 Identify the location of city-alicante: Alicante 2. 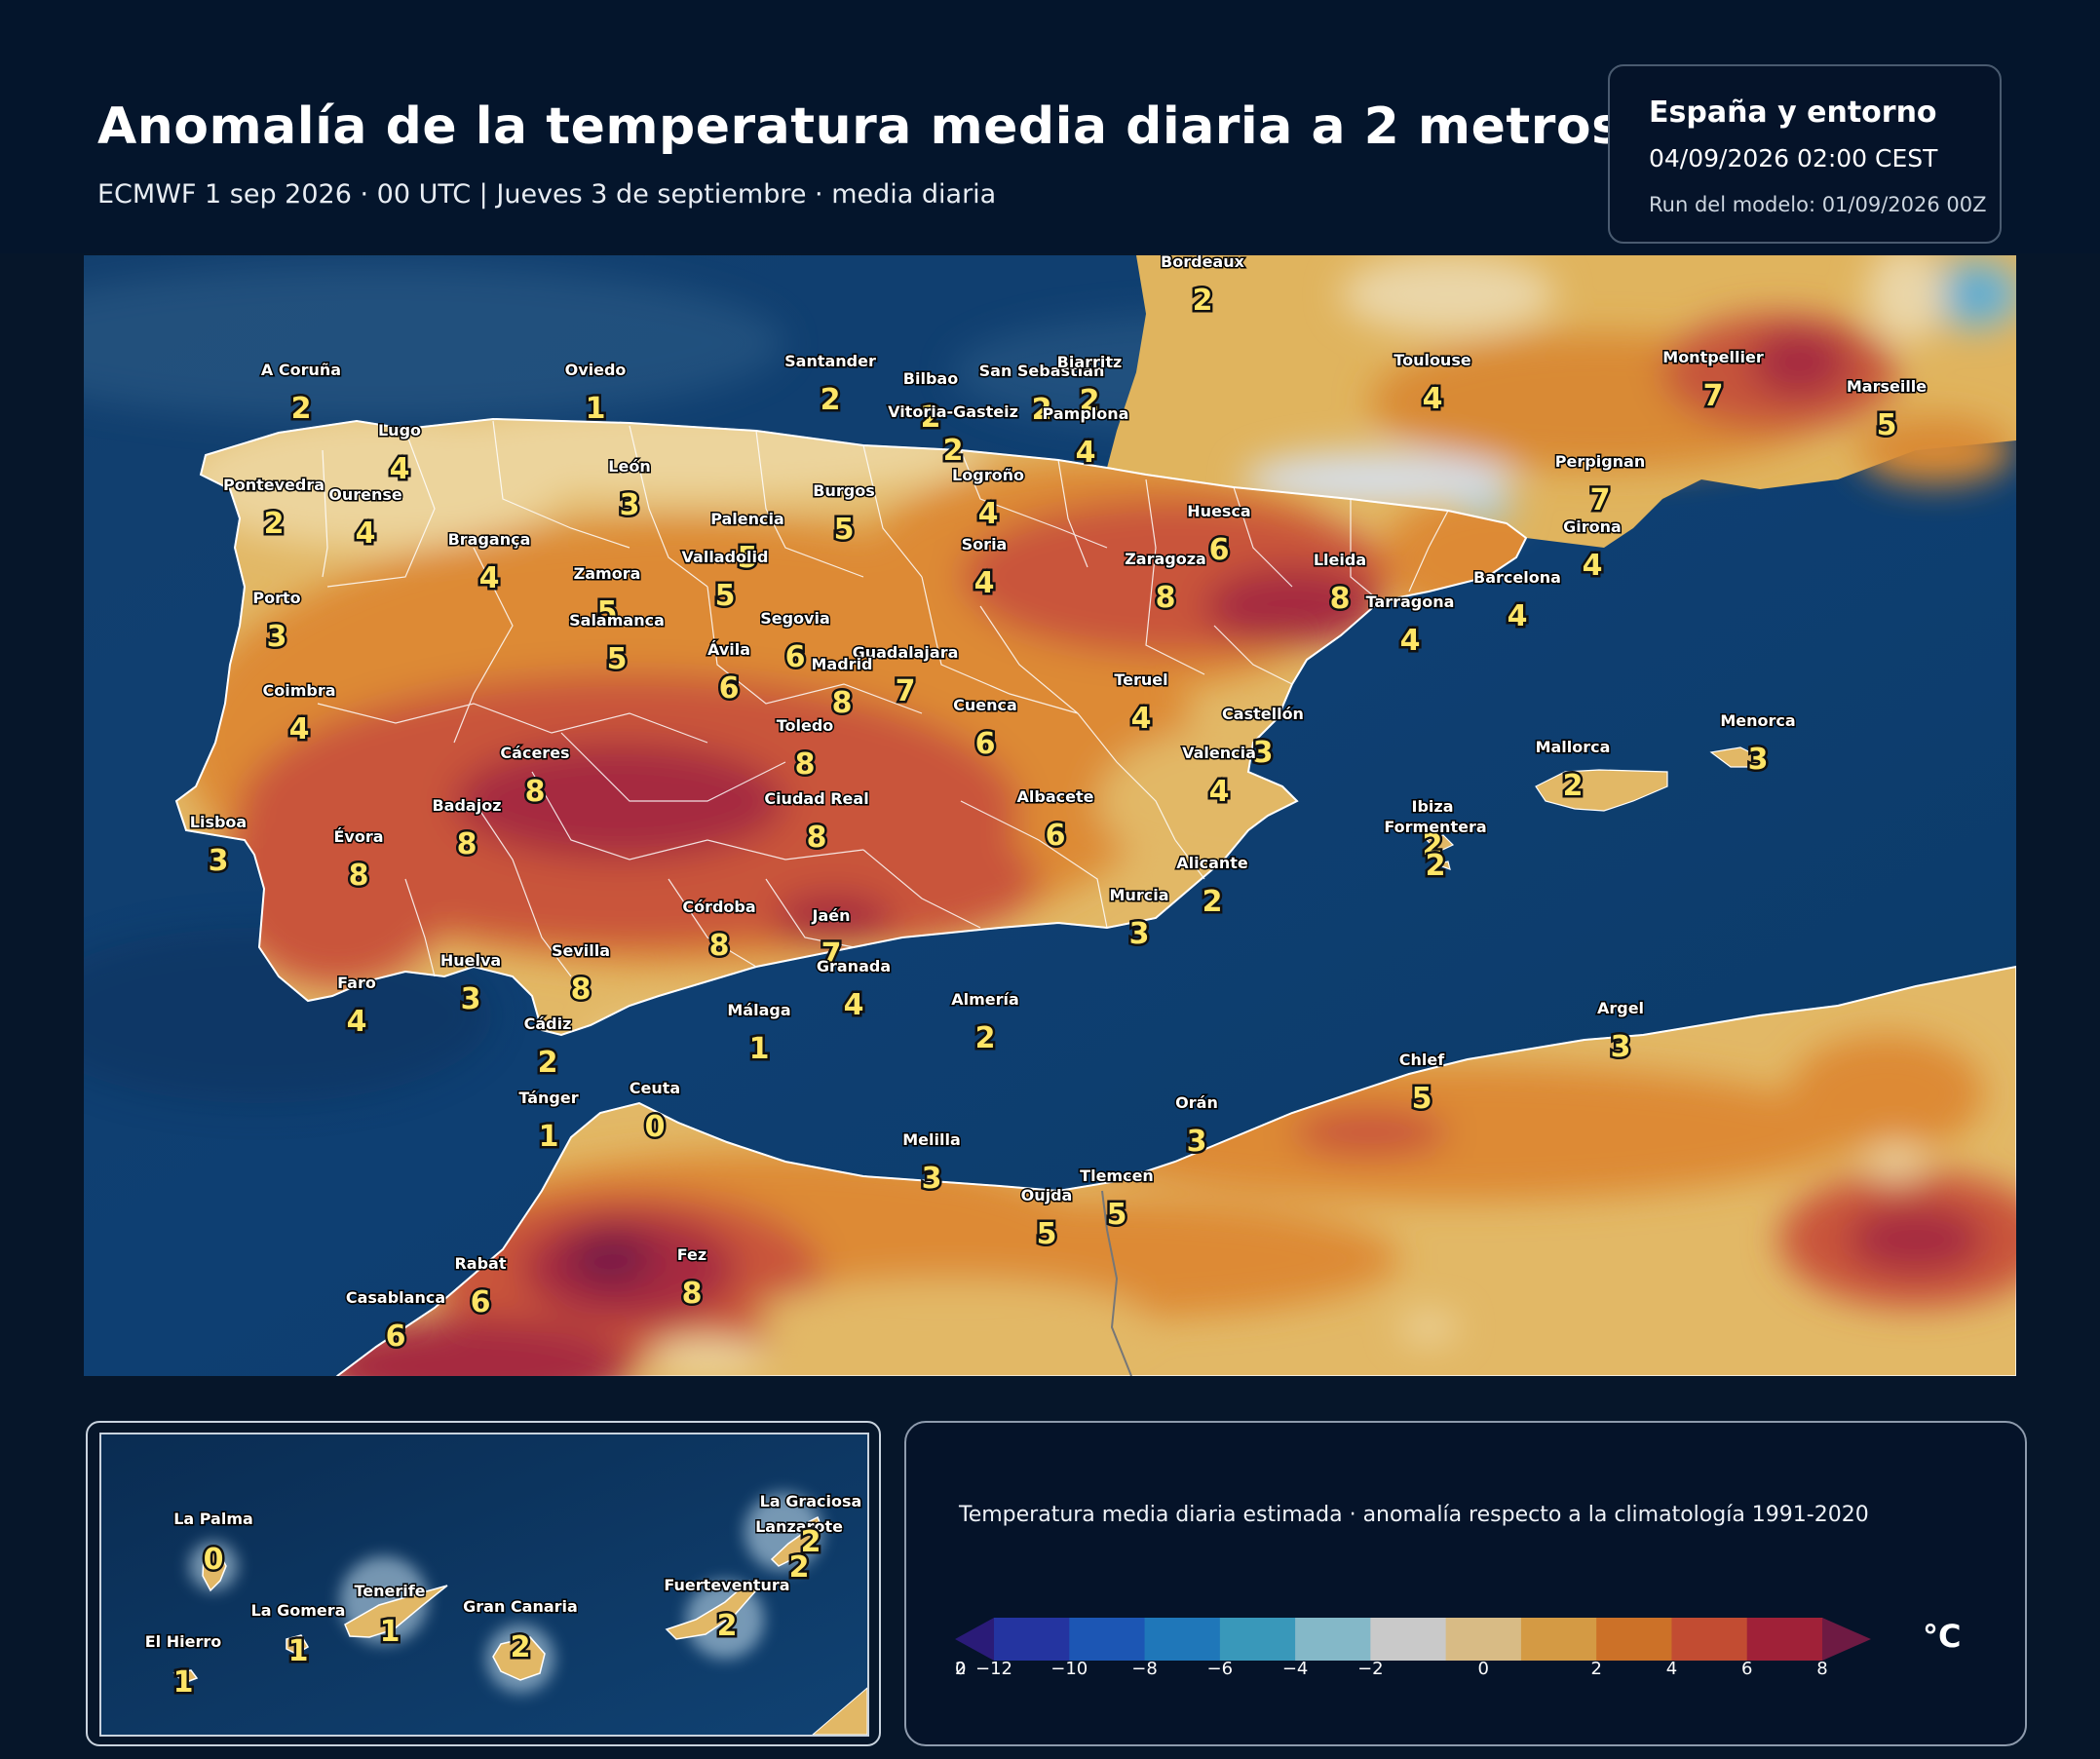
(1212, 888).